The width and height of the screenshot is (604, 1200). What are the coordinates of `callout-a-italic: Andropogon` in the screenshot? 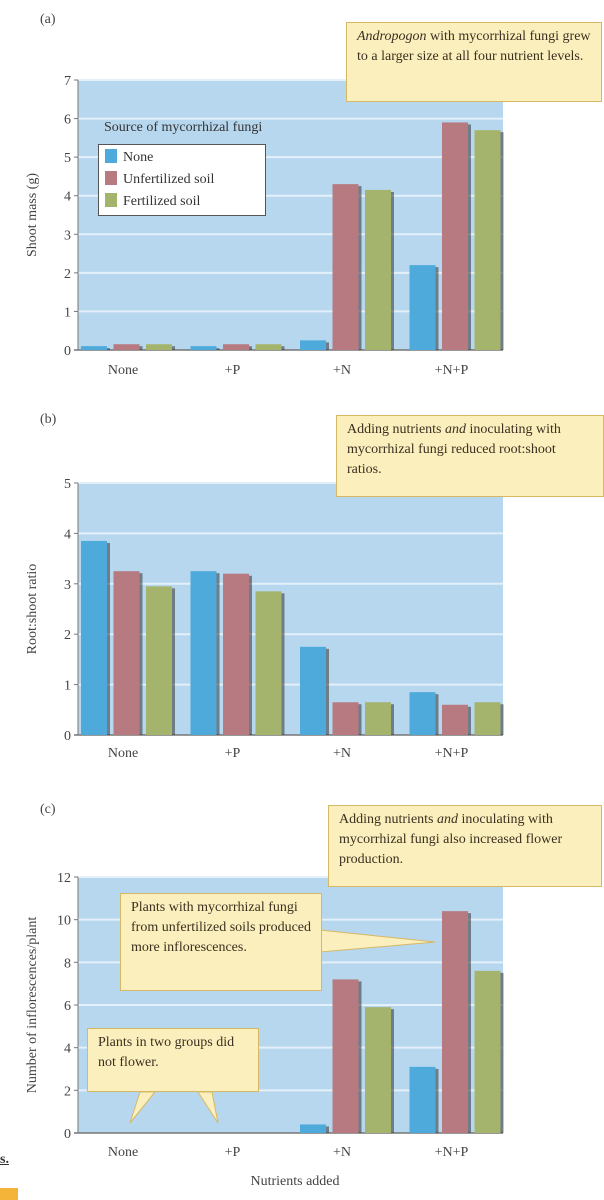 It's located at (392, 36).